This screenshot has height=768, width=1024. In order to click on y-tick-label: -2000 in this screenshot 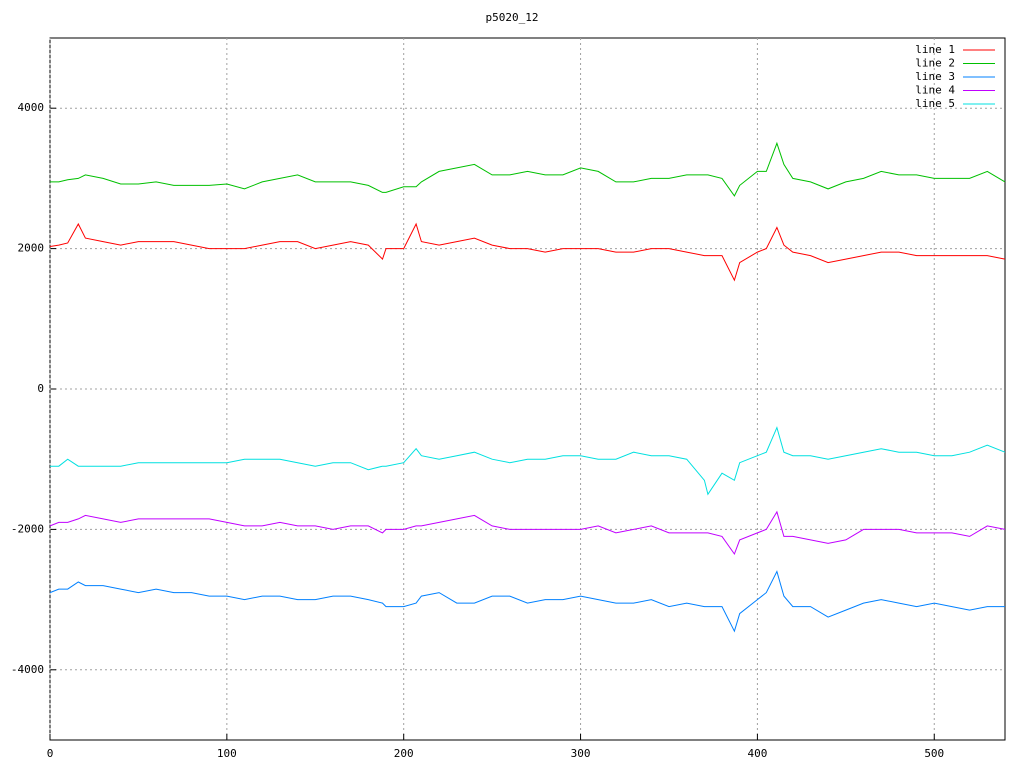, I will do `click(27, 528)`.